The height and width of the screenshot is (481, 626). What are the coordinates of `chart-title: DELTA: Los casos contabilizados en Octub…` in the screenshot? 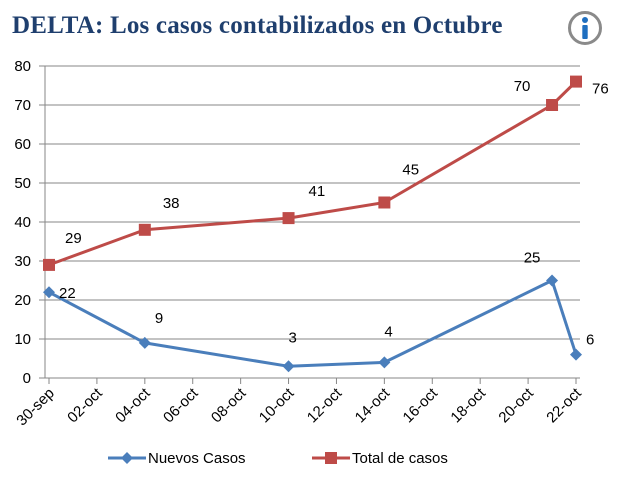 It's located at (257, 25).